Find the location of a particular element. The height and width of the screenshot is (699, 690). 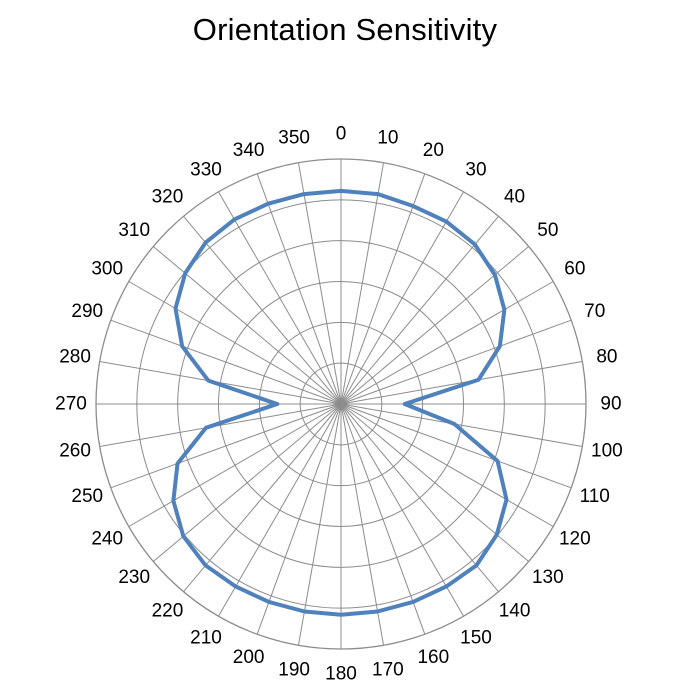

angle-tick-label: 60 is located at coordinates (574, 269).